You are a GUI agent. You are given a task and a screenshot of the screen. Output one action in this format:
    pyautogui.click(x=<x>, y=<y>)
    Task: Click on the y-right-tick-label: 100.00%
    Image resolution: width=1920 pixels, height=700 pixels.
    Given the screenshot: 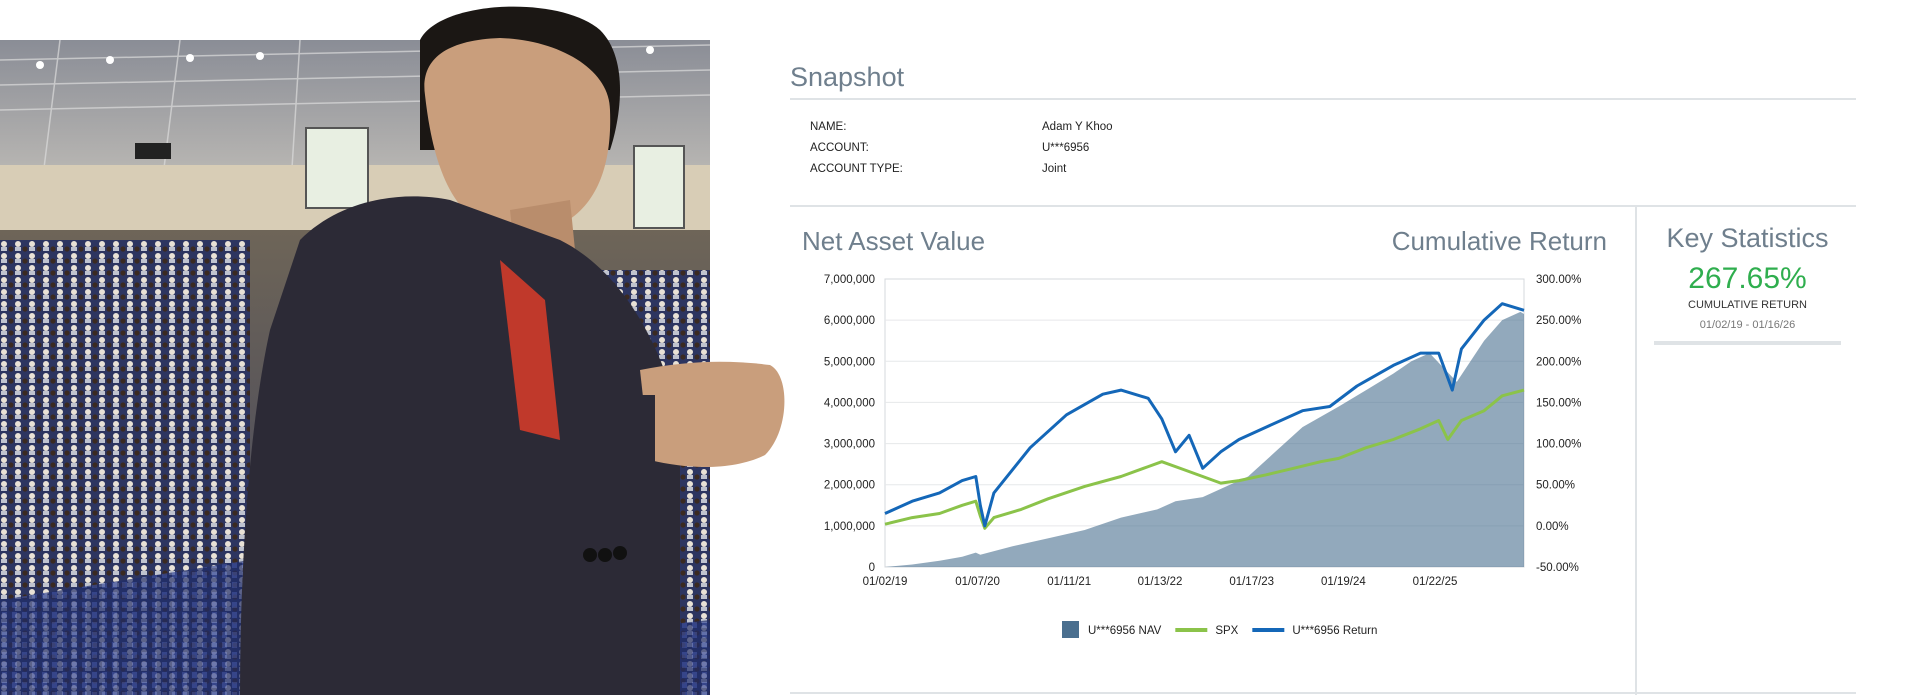 What is the action you would take?
    pyautogui.click(x=1558, y=445)
    